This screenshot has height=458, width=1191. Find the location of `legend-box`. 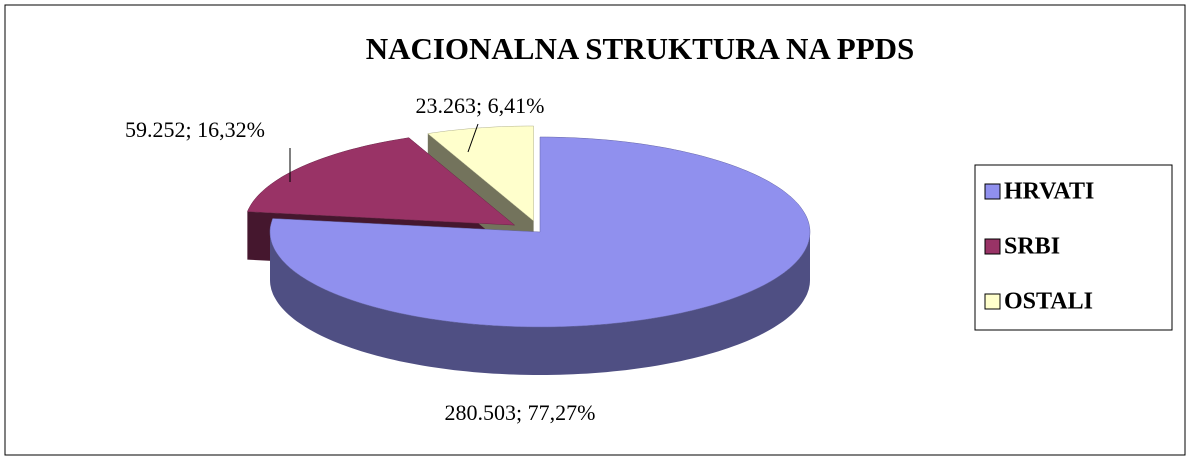

legend-box is located at coordinates (1073, 247).